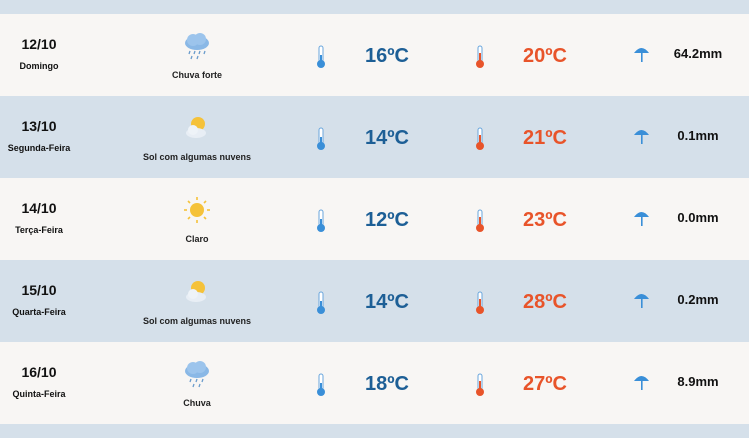  Describe the element at coordinates (39, 148) in the screenshot. I see `weekday: Segunda-Feira` at that location.